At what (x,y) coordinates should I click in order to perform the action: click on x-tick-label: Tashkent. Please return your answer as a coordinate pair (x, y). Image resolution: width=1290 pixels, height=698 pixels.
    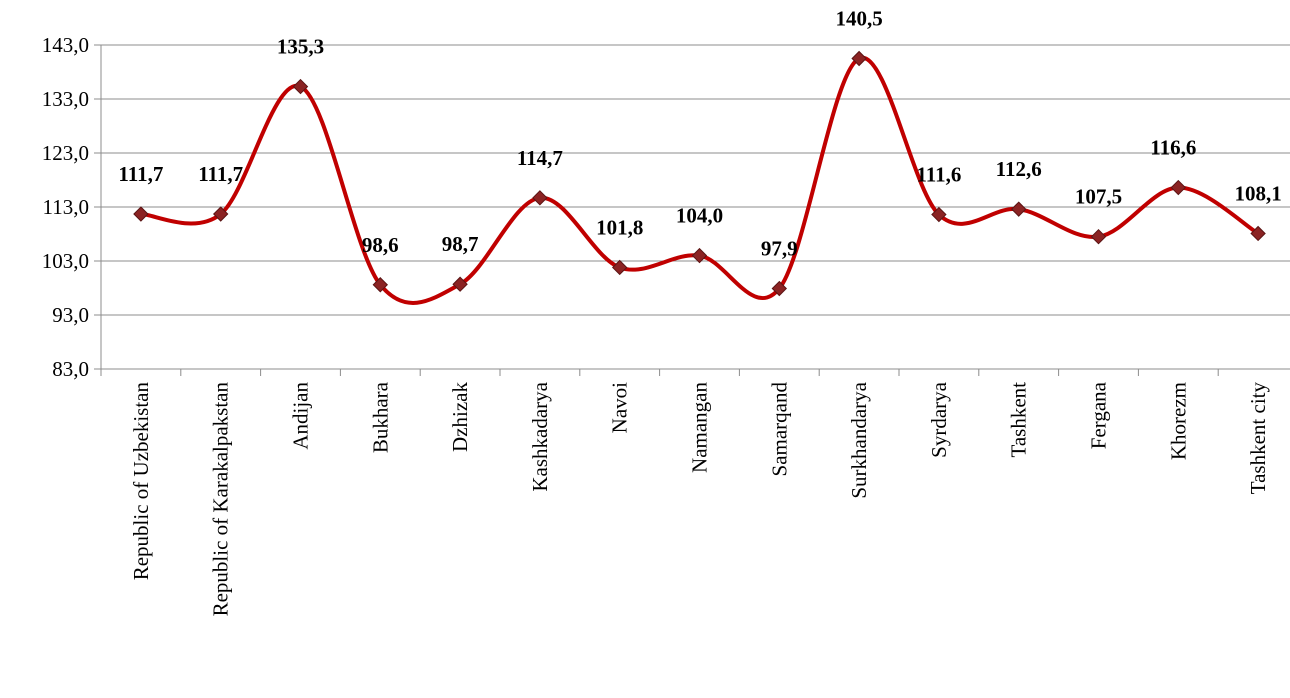
    Looking at the image, I should click on (1019, 420).